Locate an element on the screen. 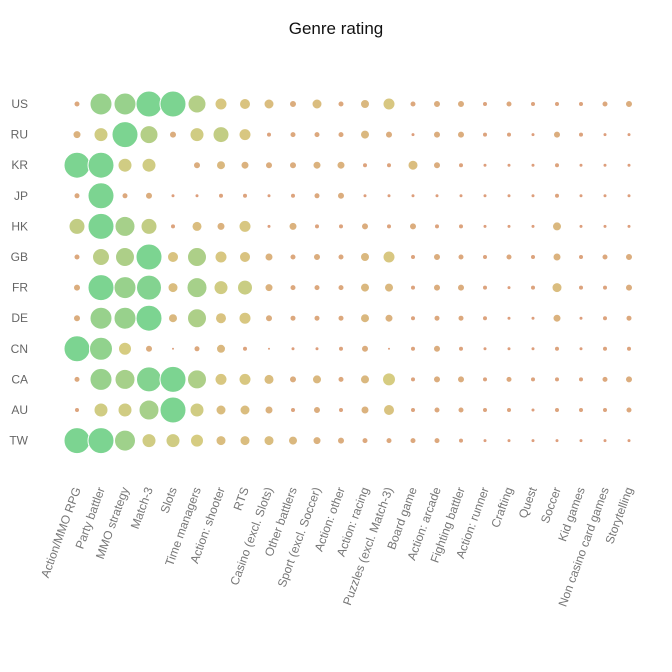 The width and height of the screenshot is (672, 672). row-label: CN is located at coordinates (19, 349).